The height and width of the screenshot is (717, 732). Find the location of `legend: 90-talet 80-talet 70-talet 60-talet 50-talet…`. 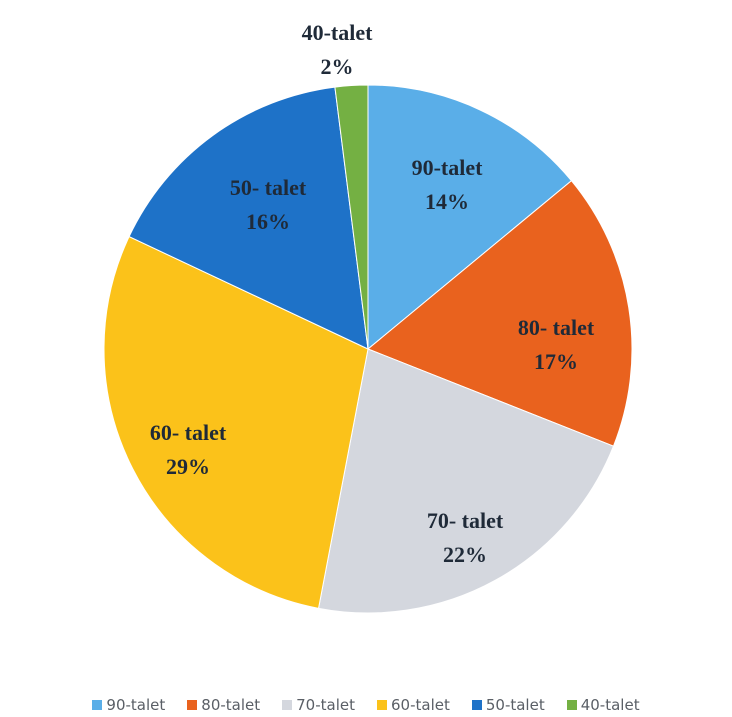

legend: 90-talet 80-talet 70-talet 60-talet 50-talet… is located at coordinates (366, 705).